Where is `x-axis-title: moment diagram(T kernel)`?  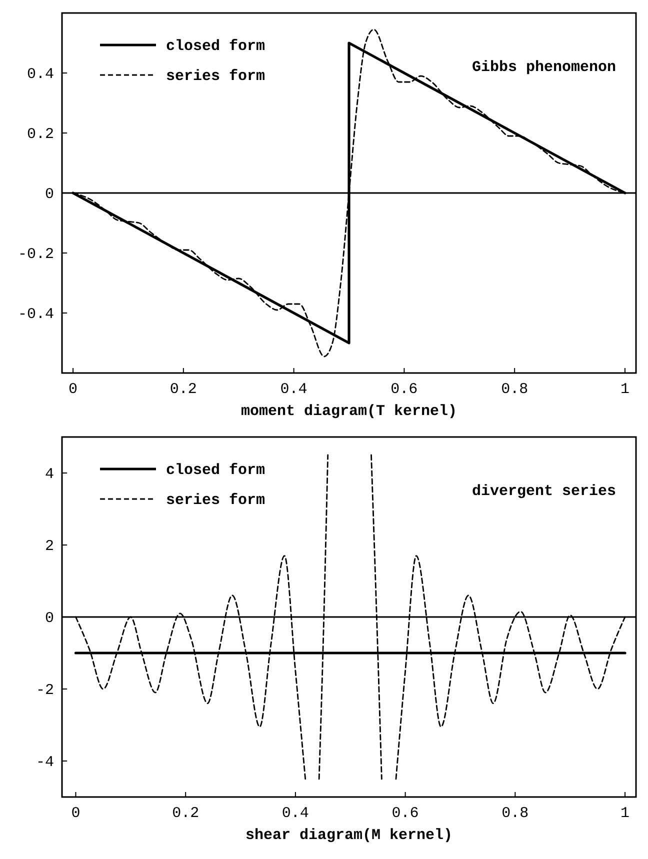 x-axis-title: moment diagram(T kernel) is located at coordinates (349, 411).